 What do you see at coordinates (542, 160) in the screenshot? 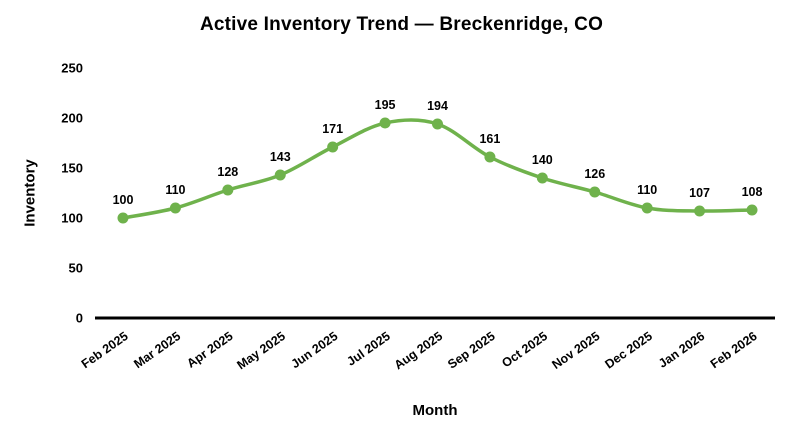
I see `data-point-label: 140` at bounding box center [542, 160].